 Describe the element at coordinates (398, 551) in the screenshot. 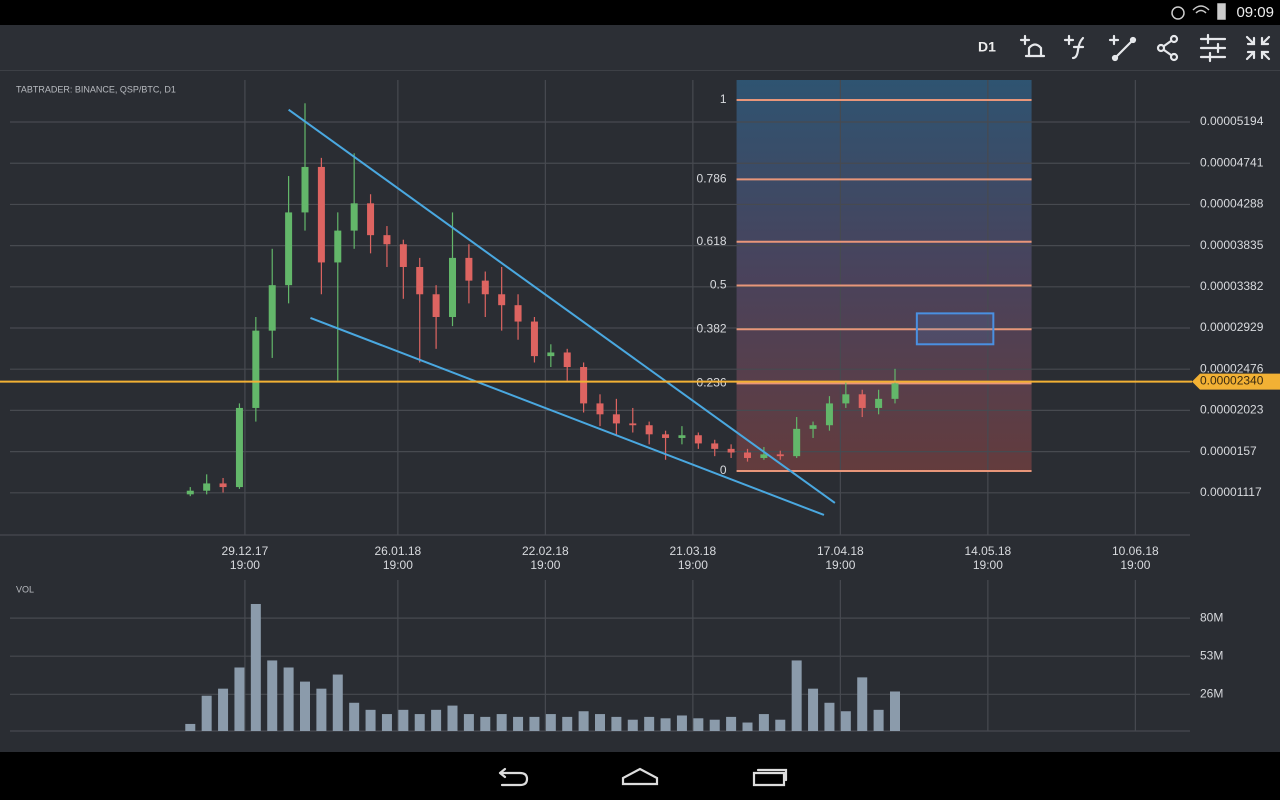

I see `x-tick-label: 26.01.18` at that location.